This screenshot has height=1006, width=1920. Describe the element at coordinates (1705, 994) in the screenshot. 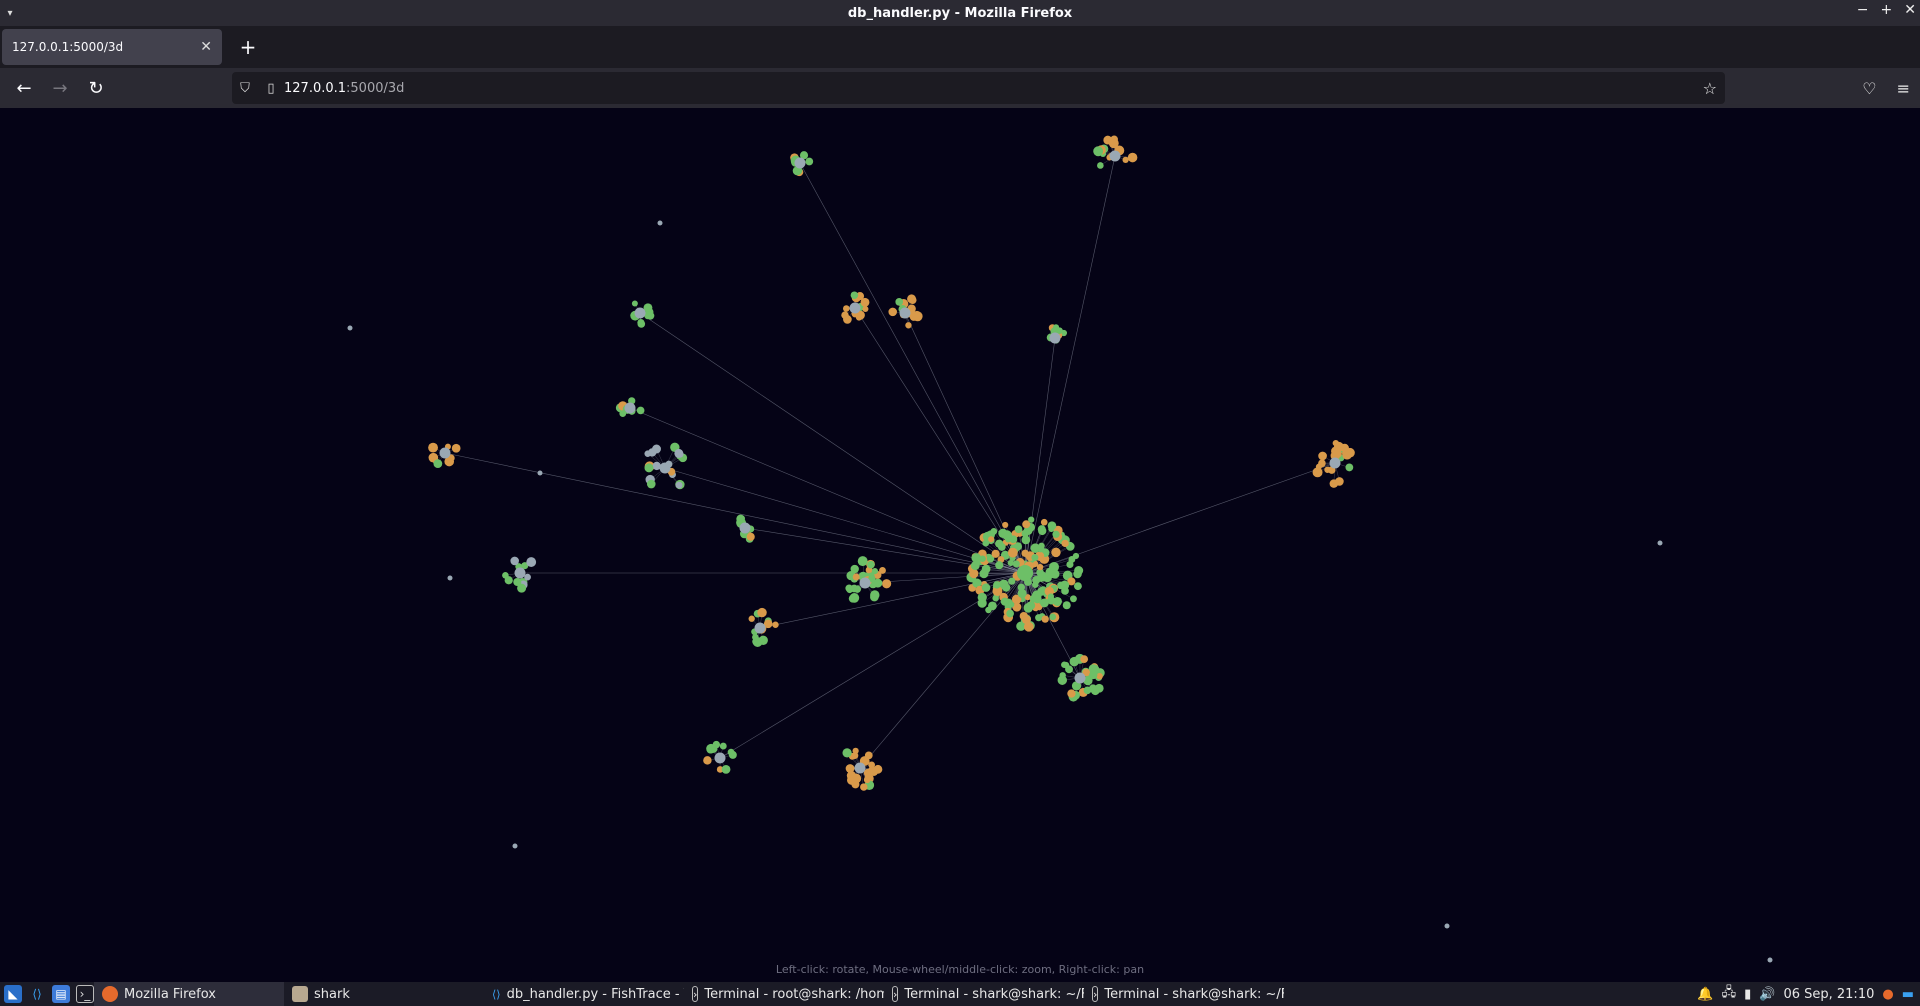

I see `notification-bell-icon: 🔔` at that location.